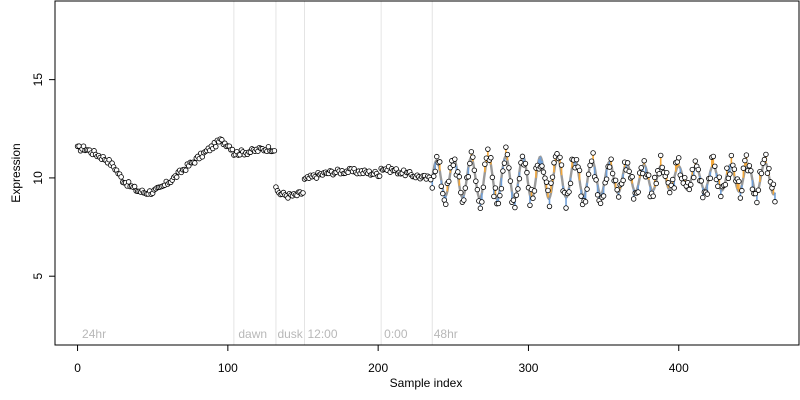 The image size is (800, 400). What do you see at coordinates (426, 383) in the screenshot?
I see `x-axis-label: Sample index` at bounding box center [426, 383].